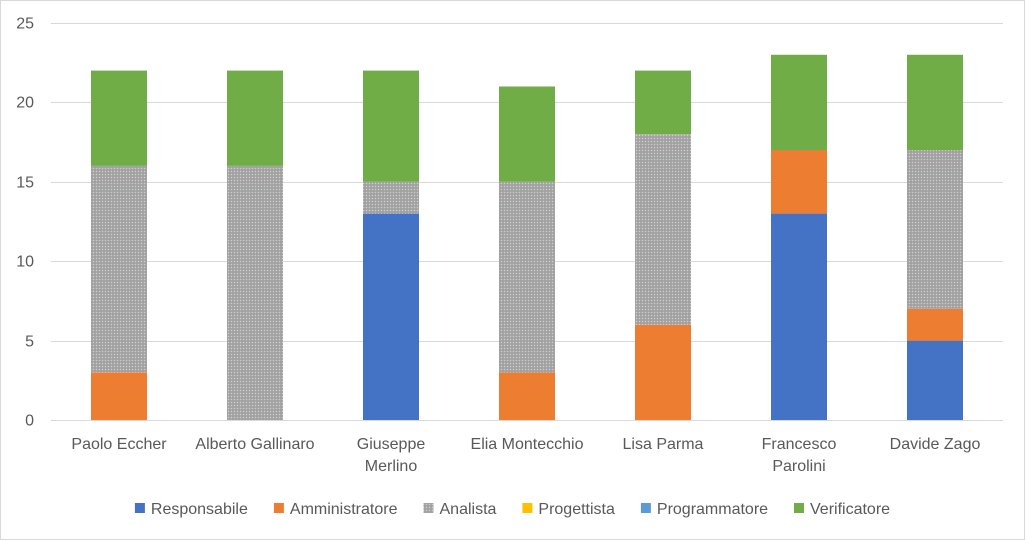  What do you see at coordinates (391, 466) in the screenshot?
I see `x-tick-label: Merlino` at bounding box center [391, 466].